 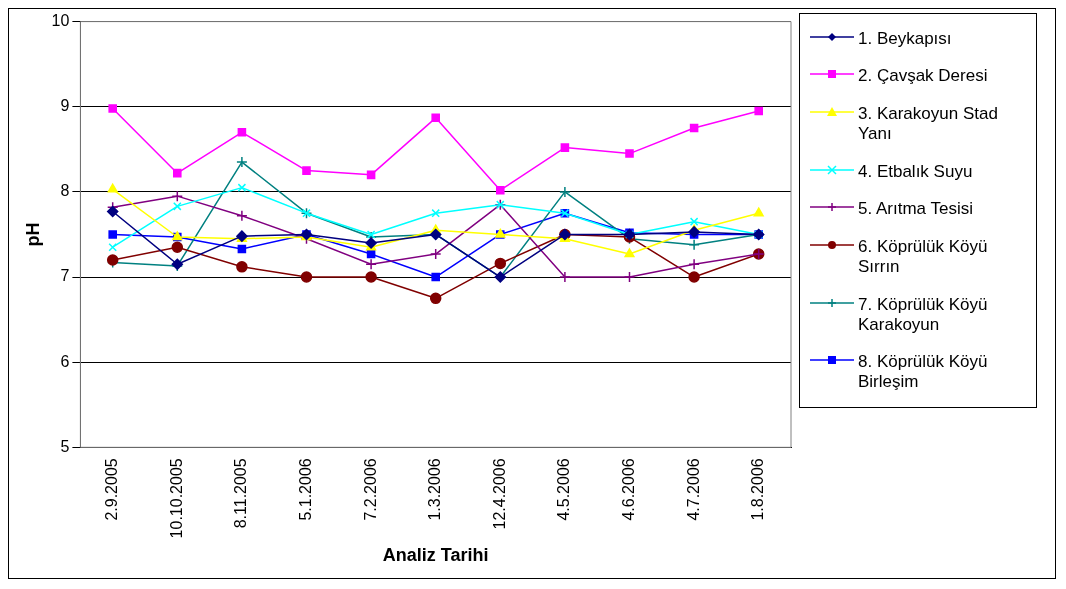 I want to click on x-tick-label: 1.3.2006, so click(x=435, y=489).